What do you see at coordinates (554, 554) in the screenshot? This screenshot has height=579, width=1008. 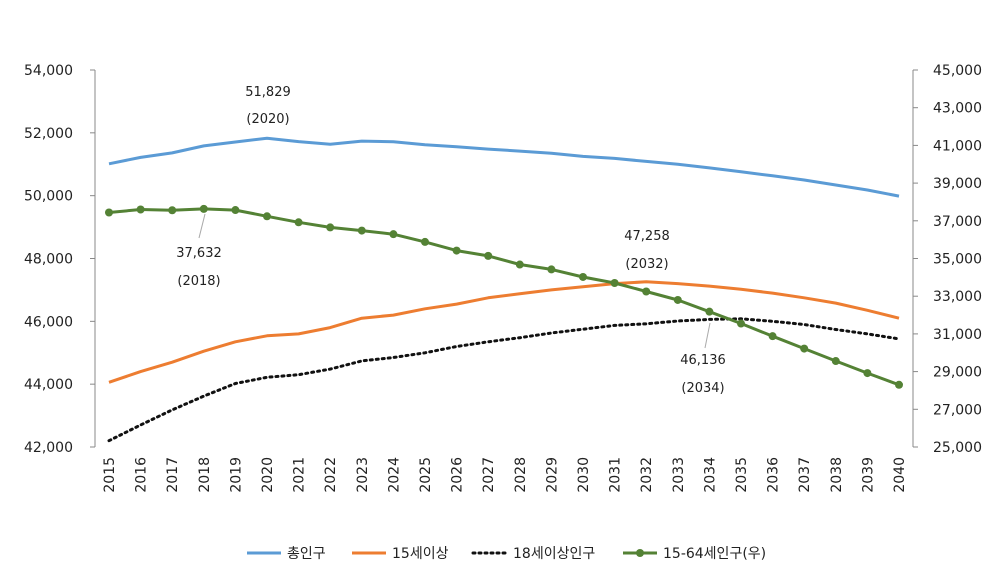 I see `legend-label: 18세이상인구` at bounding box center [554, 554].